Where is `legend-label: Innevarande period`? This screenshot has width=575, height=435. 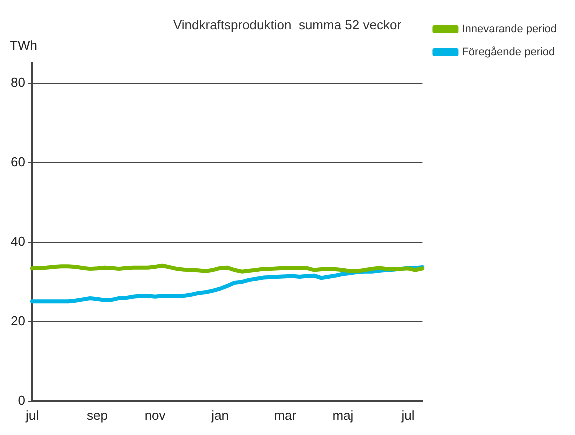 legend-label: Innevarande period is located at coordinates (509, 30).